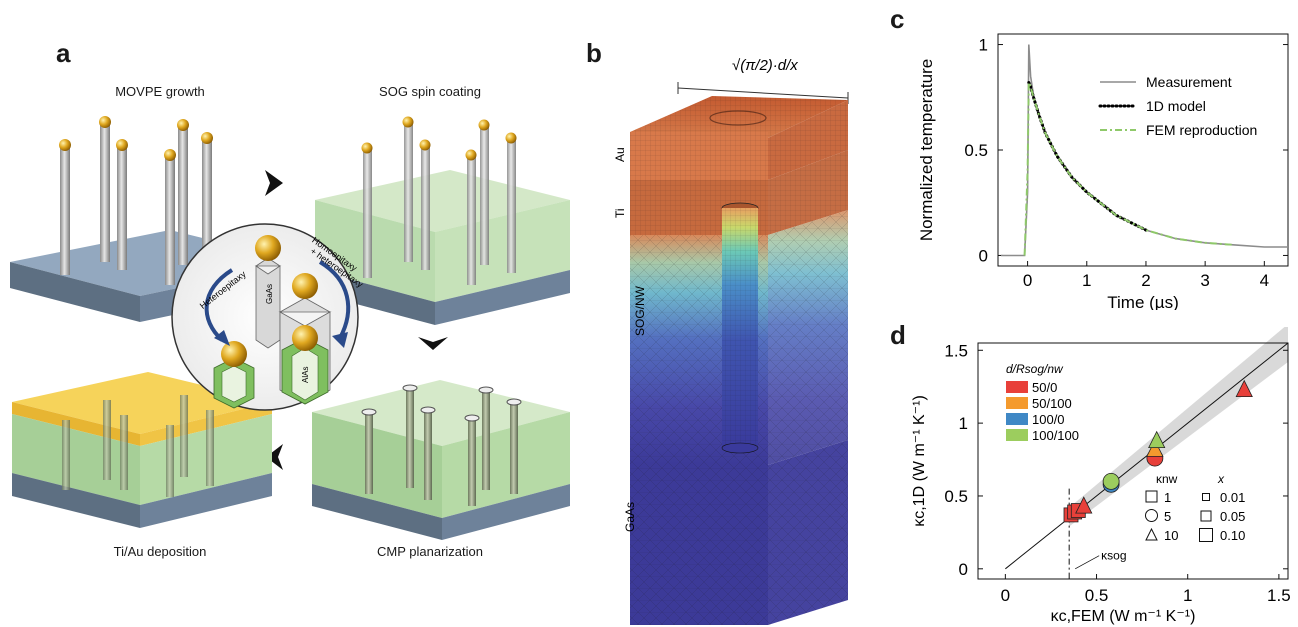 The width and height of the screenshot is (1298, 627). I want to click on marker-legend-knw-title: κnw, so click(1167, 479).